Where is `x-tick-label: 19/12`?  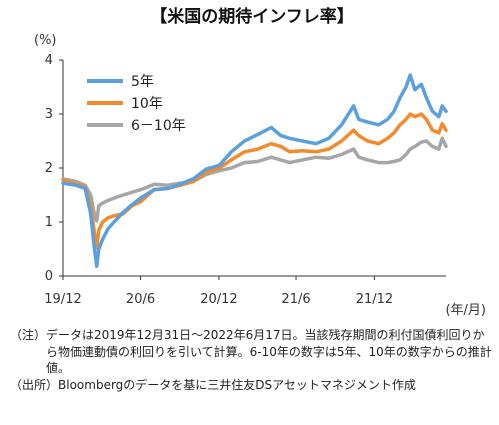 x-tick-label: 19/12 is located at coordinates (62, 299).